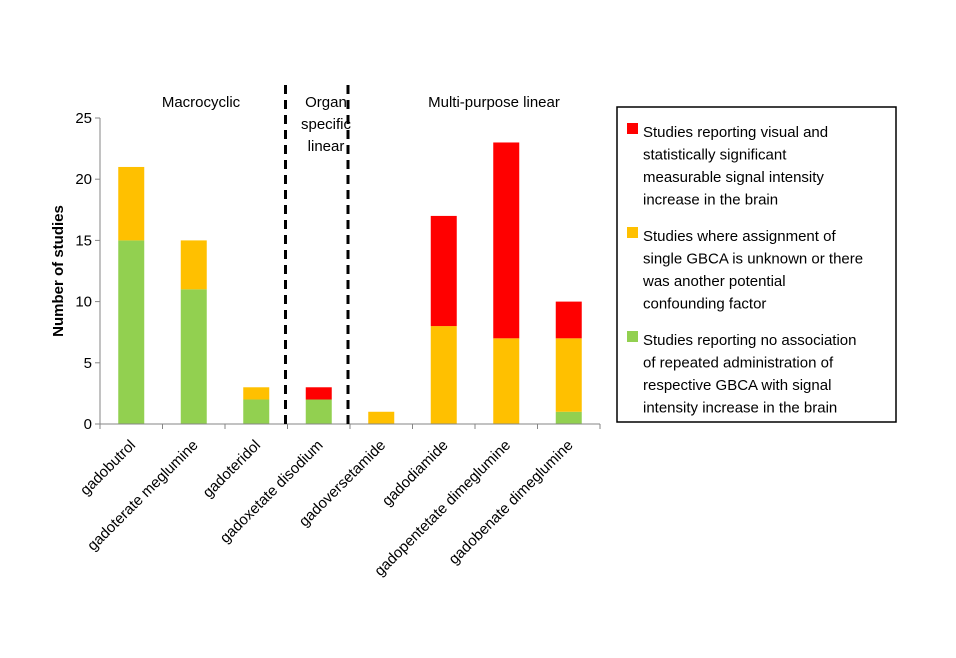 The height and width of the screenshot is (658, 956). Describe the element at coordinates (326, 124) in the screenshot. I see `group-label-1-line-1: specific` at that location.